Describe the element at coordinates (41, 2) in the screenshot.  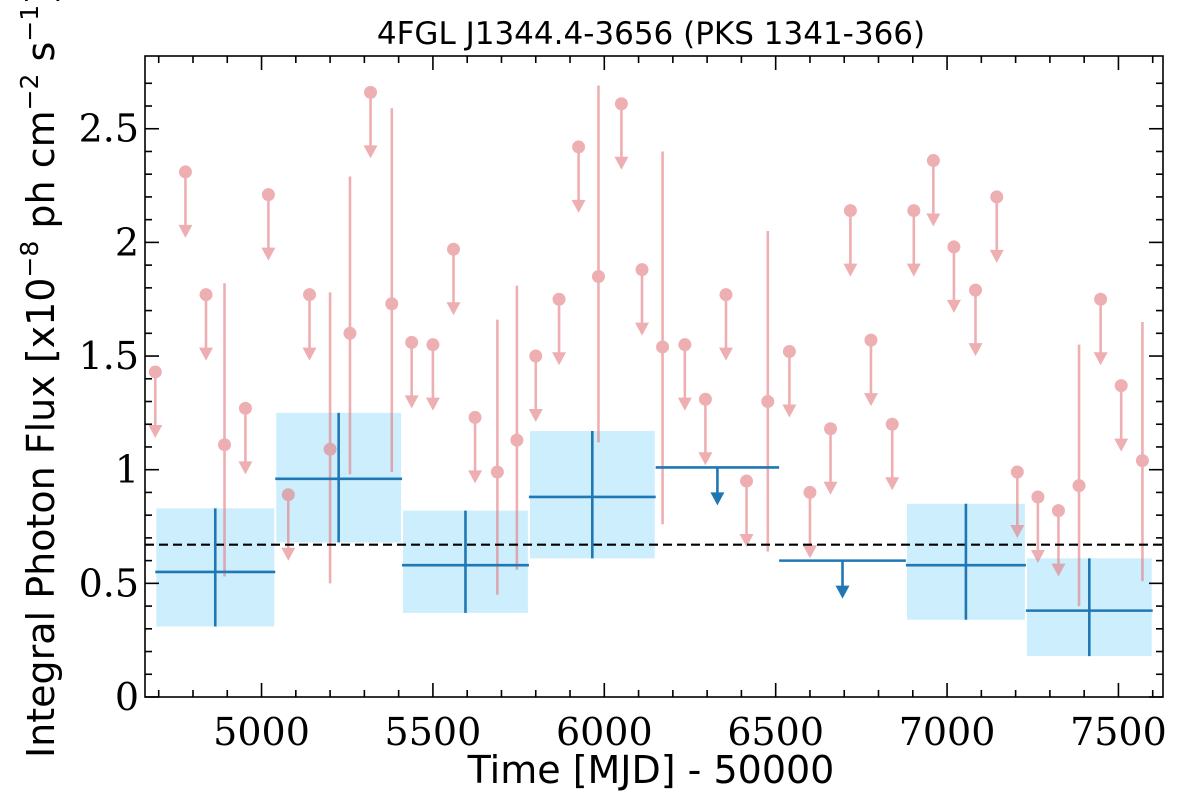
I see `y-axis-label-suffix: ]` at that location.